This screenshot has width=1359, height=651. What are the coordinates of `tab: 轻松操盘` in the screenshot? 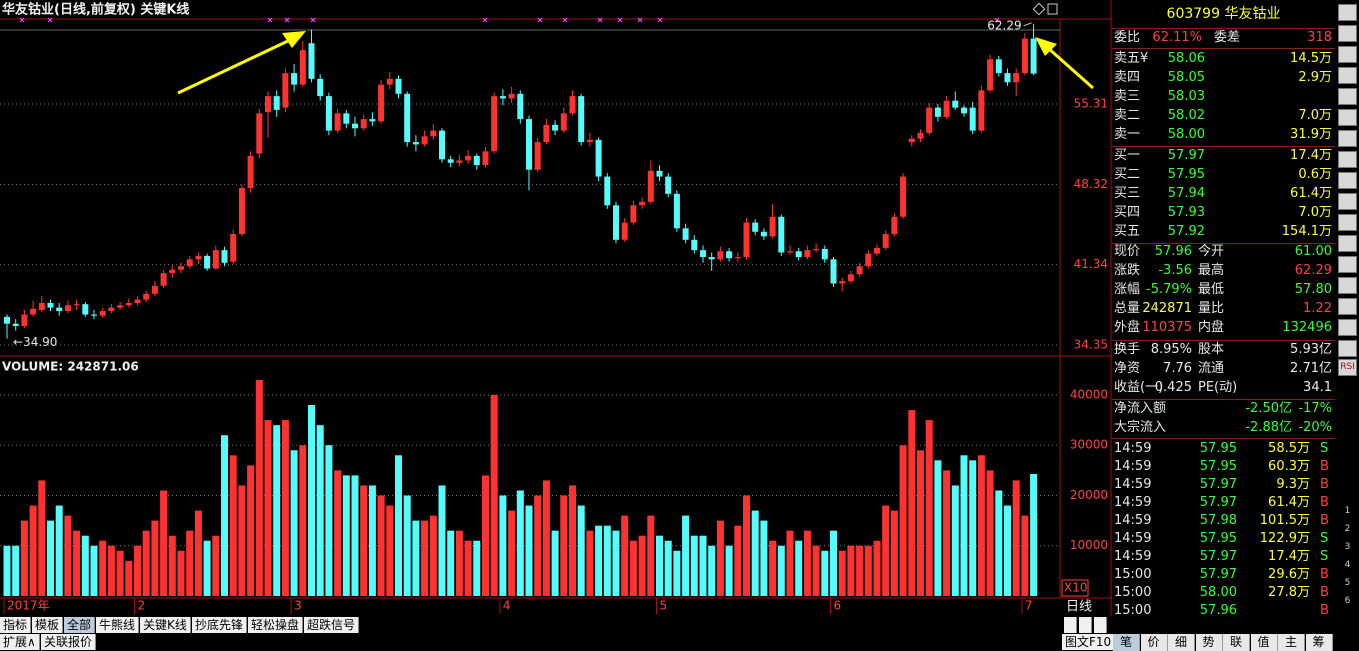 It's located at (276, 625).